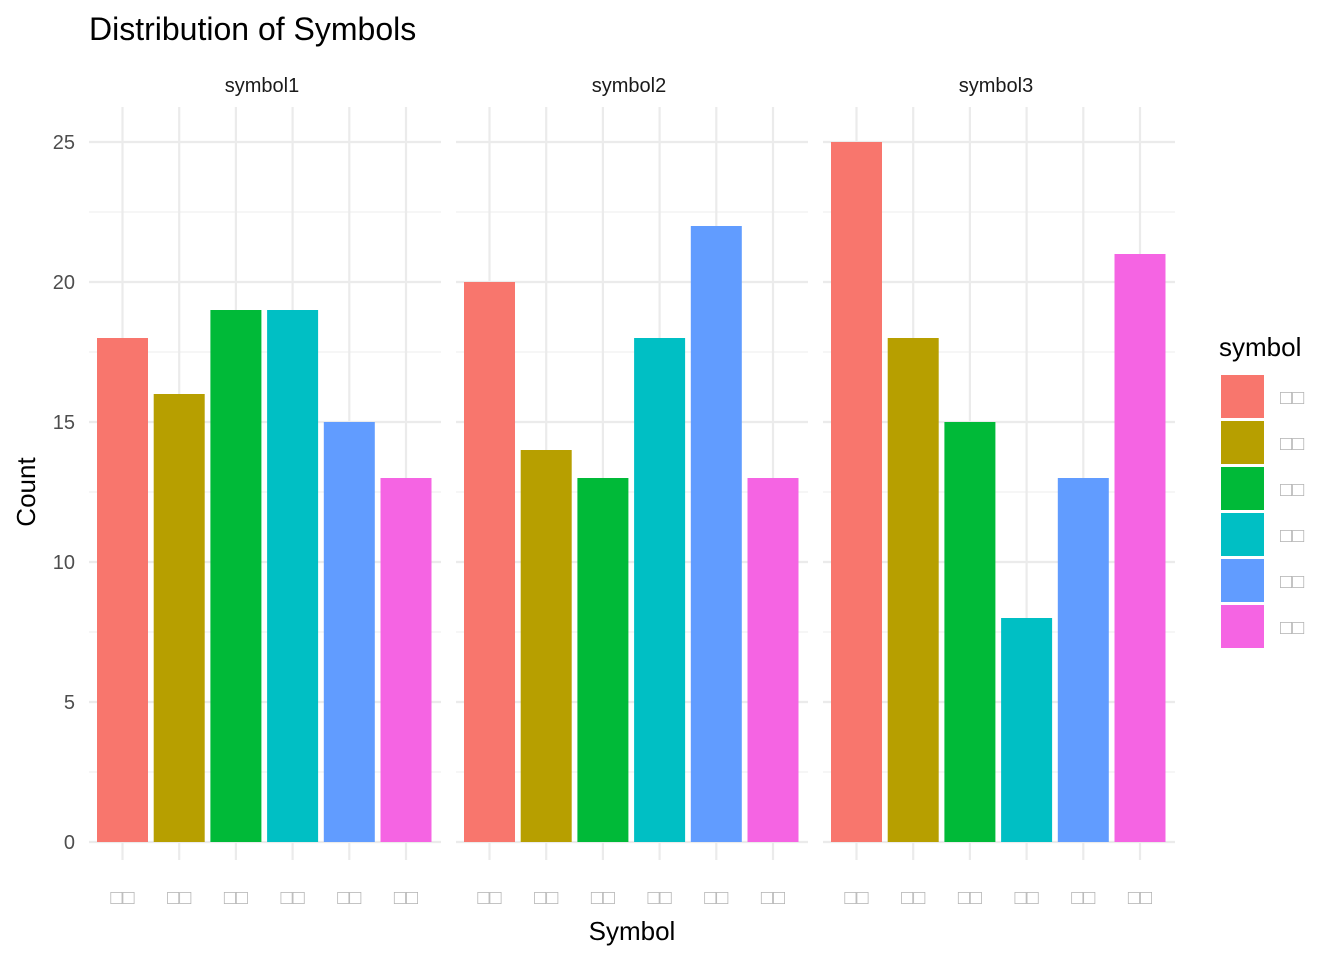 This screenshot has height=960, width=1344. Describe the element at coordinates (629, 86) in the screenshot. I see `facet-strip-label: symbol2` at that location.